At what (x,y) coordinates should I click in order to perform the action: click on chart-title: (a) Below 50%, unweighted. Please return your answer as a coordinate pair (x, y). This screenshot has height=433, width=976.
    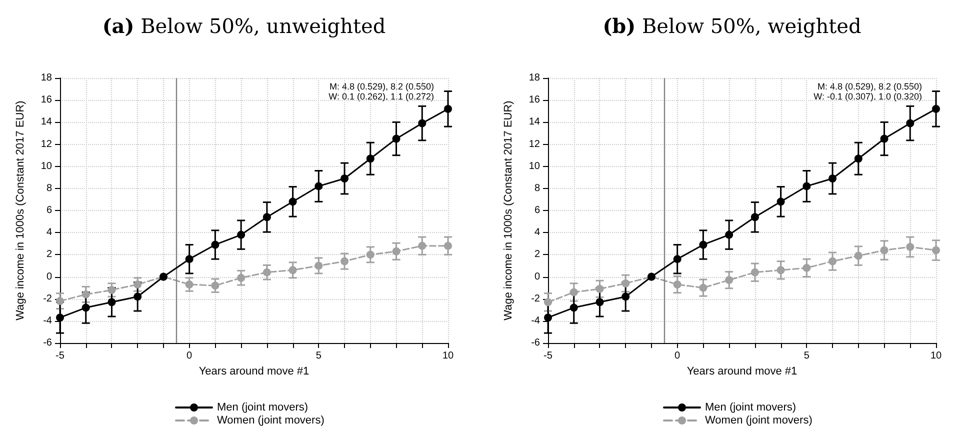
    Looking at the image, I should click on (244, 26).